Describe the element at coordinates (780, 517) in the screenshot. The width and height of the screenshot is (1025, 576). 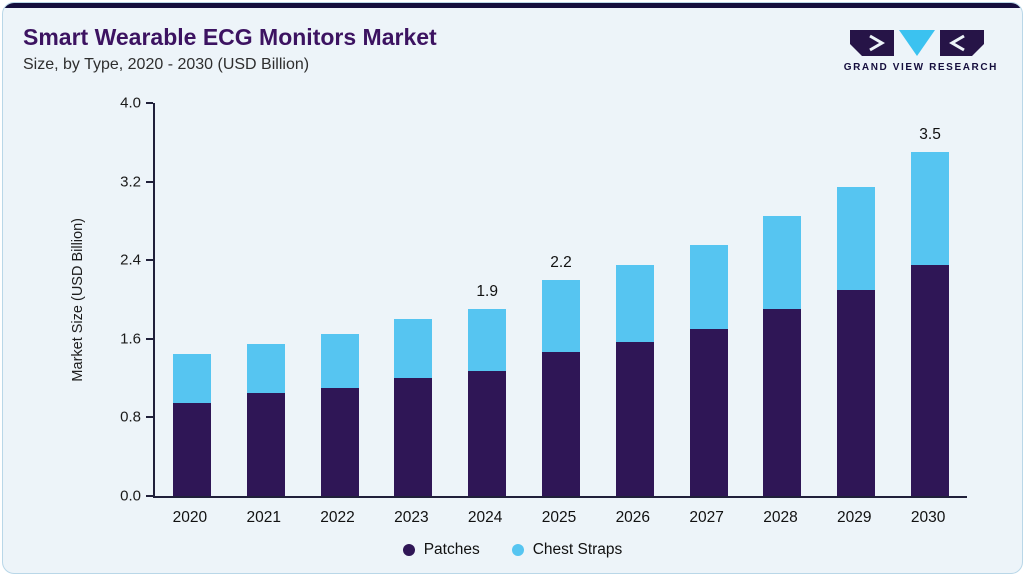
I see `x-axis-label: 2028` at that location.